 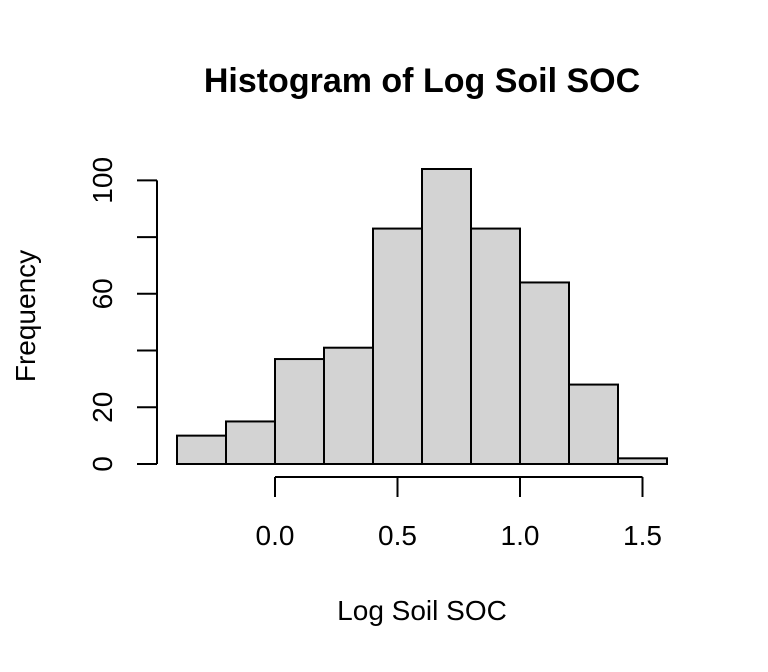 I want to click on x-axis-label: Log Soil SOC, so click(x=422, y=610).